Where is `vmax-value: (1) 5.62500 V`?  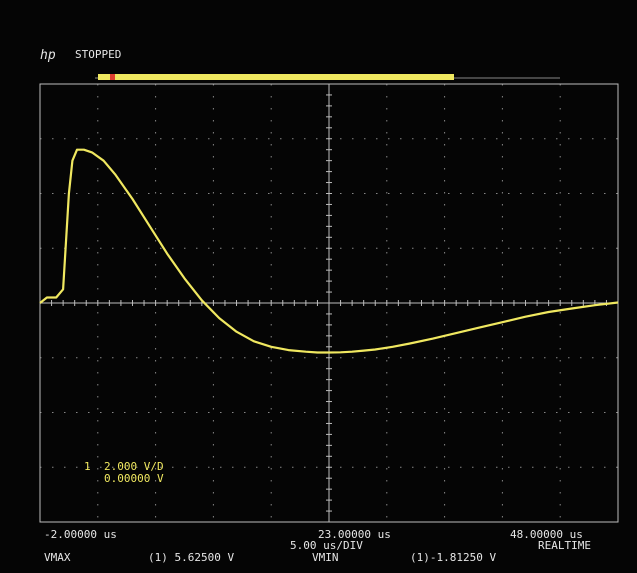
vmax-value: (1) 5.62500 V is located at coordinates (191, 557).